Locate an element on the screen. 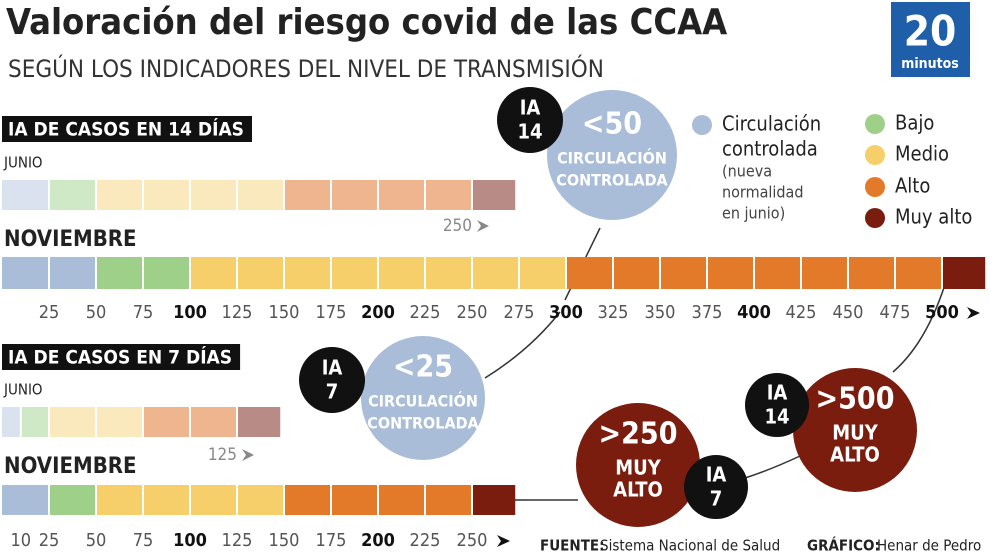  bubble-value: <25 is located at coordinates (423, 367).